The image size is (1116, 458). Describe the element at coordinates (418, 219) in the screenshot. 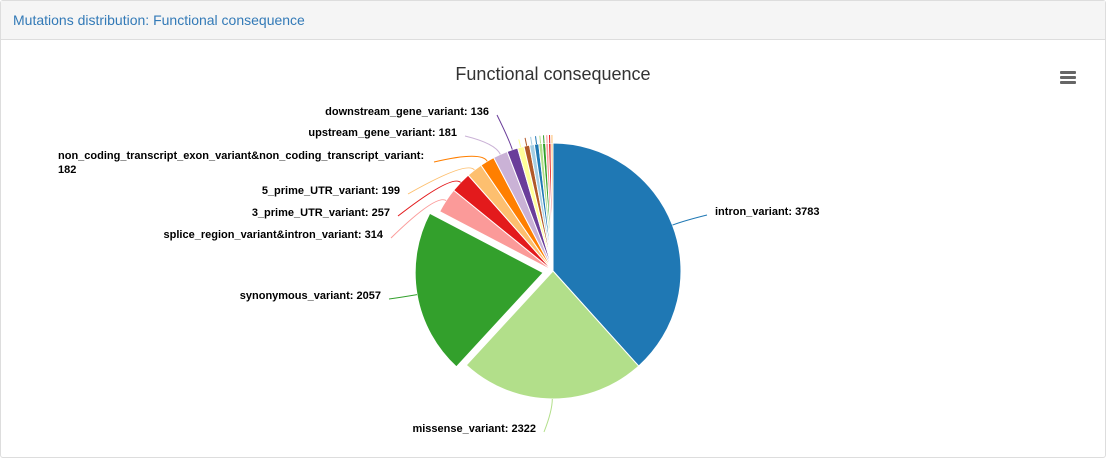

I see `connector-splice-region-variant-intron-variant` at that location.